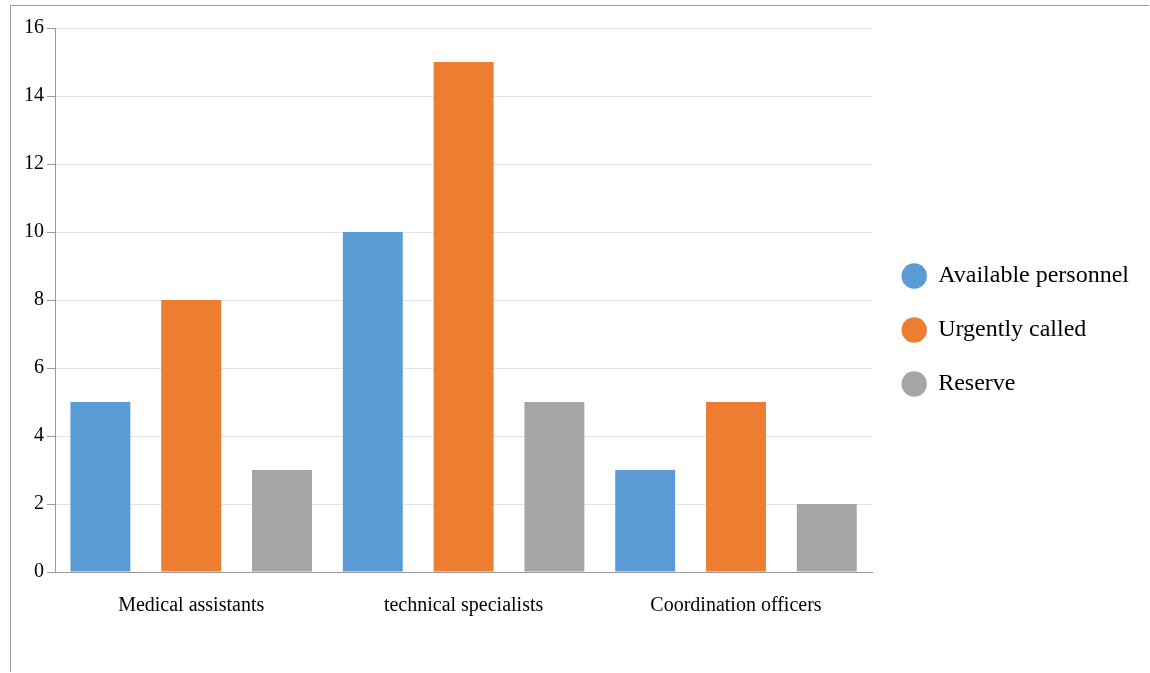  What do you see at coordinates (191, 604) in the screenshot?
I see `x-tick-label: Medical assistants` at bounding box center [191, 604].